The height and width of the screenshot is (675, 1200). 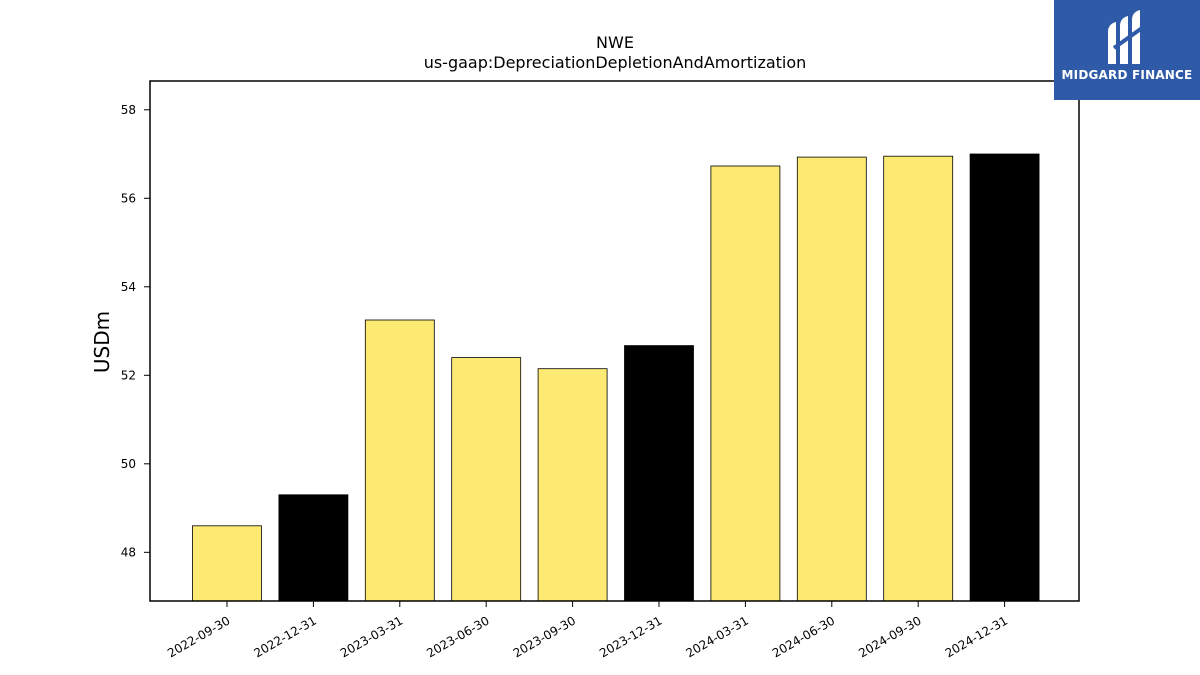 What do you see at coordinates (1127, 75) in the screenshot?
I see `brand-name: MIDGARD FINANCE` at bounding box center [1127, 75].